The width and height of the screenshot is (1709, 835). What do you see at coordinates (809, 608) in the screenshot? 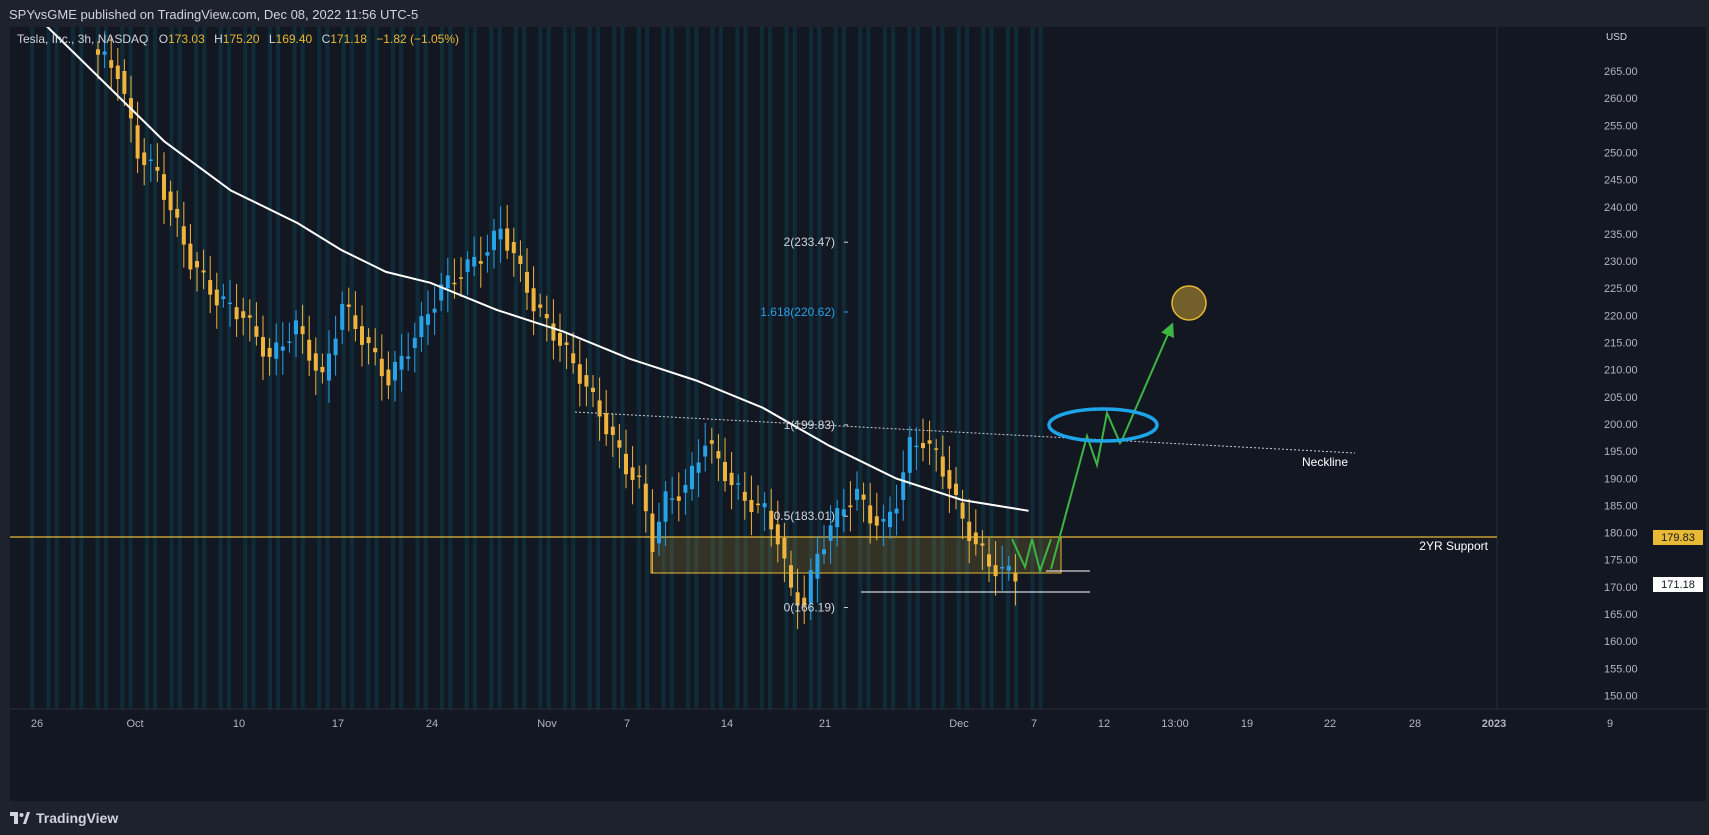
I see `fib-level-label: 0(166.19)` at bounding box center [809, 608].